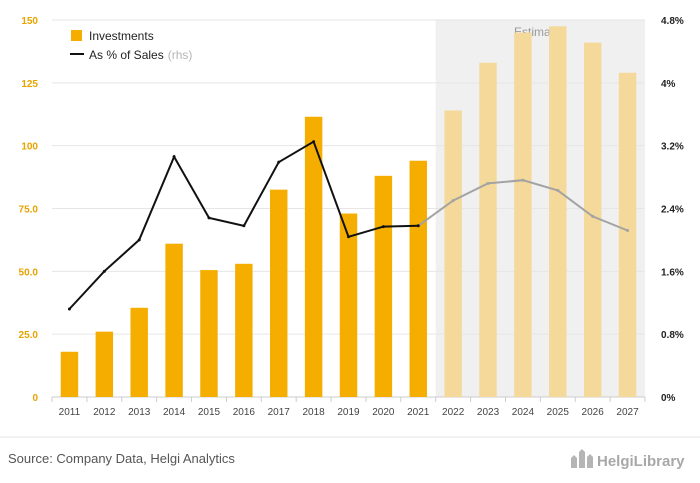 This screenshot has height=483, width=700. What do you see at coordinates (668, 84) in the screenshot?
I see `y-right-tick-label: 4%` at bounding box center [668, 84].